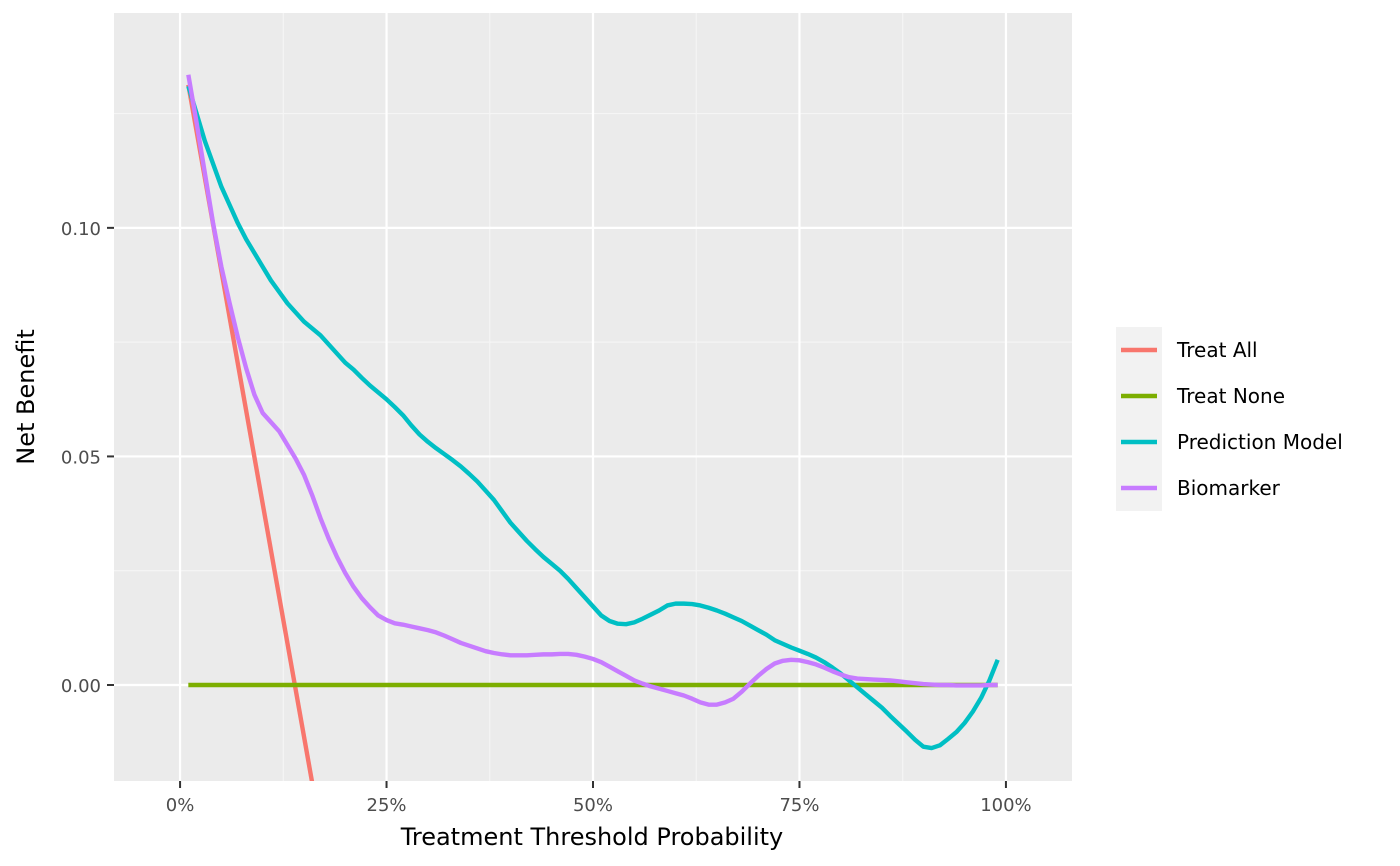 The image size is (1400, 866). What do you see at coordinates (1005, 805) in the screenshot?
I see `x-tick-label: 100%` at bounding box center [1005, 805].